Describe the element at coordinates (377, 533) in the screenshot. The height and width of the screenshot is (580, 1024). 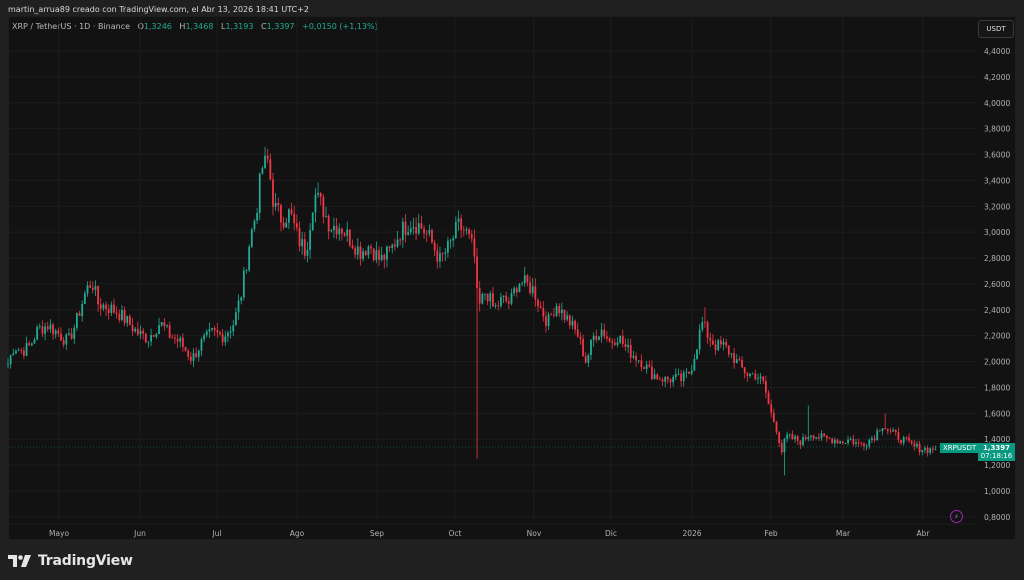
I see `time-tick: Sep` at that location.